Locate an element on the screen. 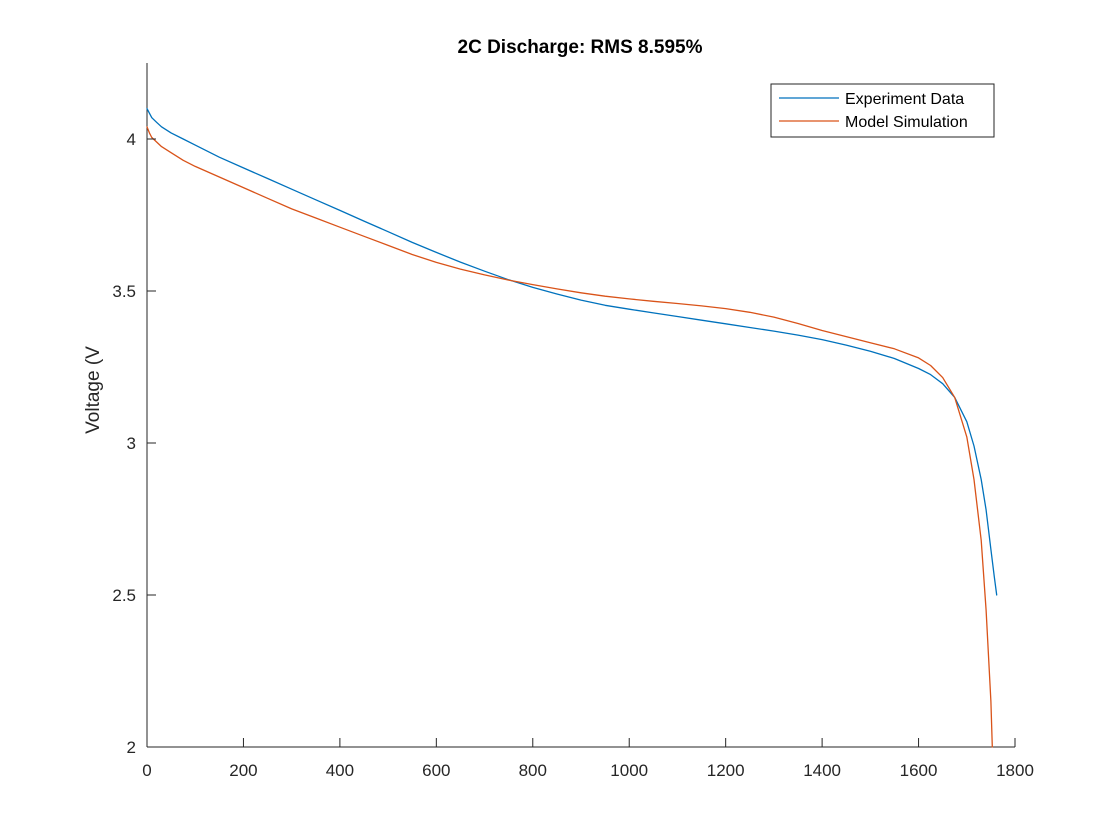 The width and height of the screenshot is (1120, 840). x-tick-label: 600 is located at coordinates (436, 770).